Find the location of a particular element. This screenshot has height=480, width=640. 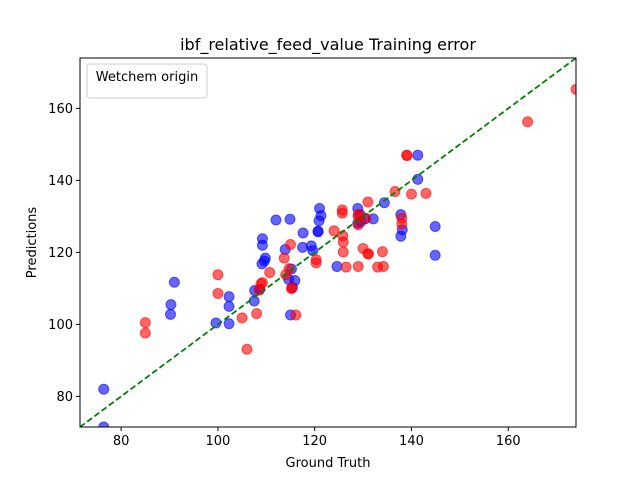

legend: Wetchem origin is located at coordinates (147, 81).